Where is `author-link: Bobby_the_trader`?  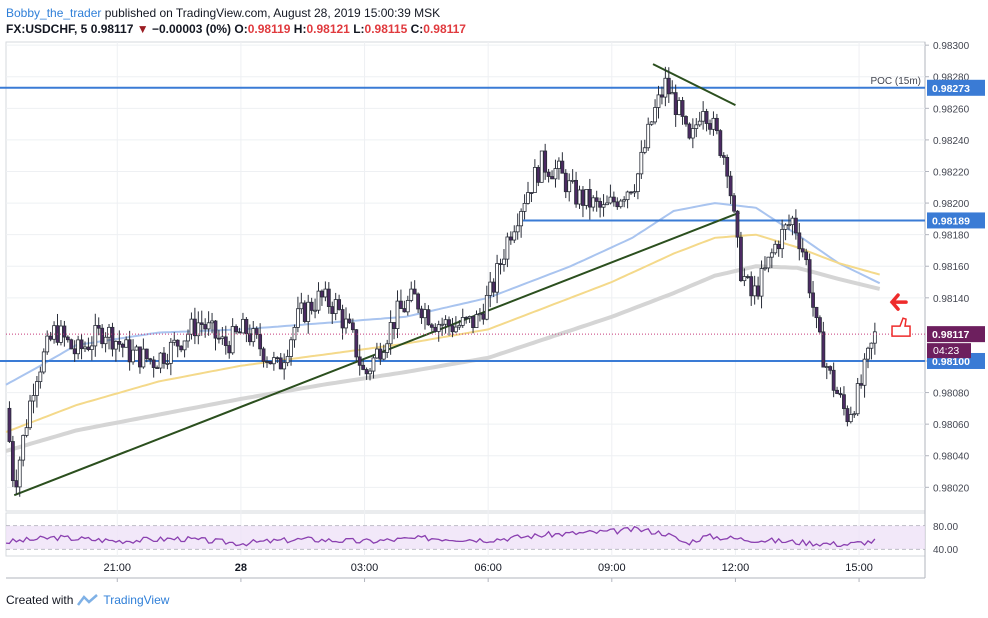
author-link: Bobby_the_trader is located at coordinates (54, 13).